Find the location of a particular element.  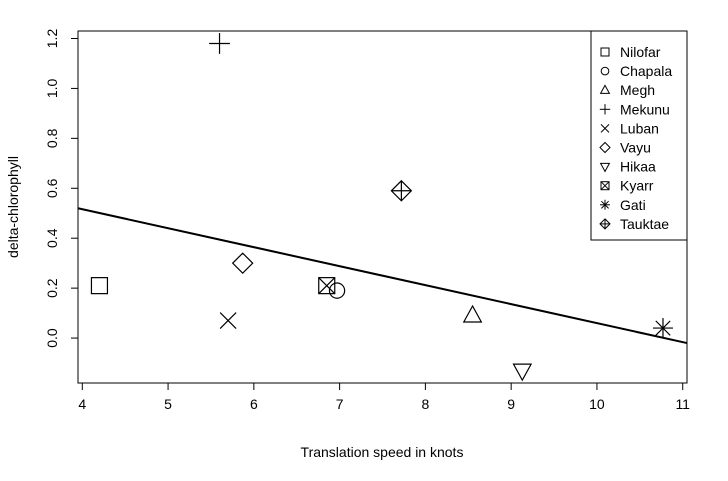

x-tick-label: 4 is located at coordinates (82, 404).